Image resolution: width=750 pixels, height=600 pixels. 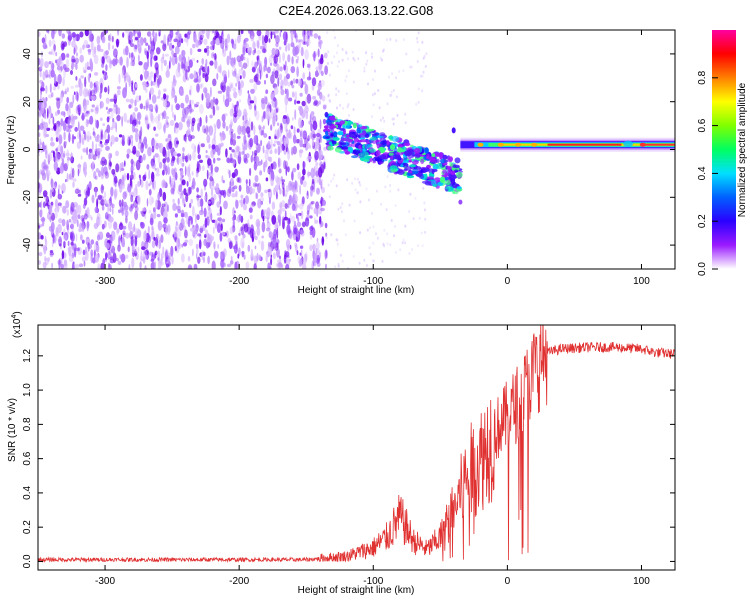 What do you see at coordinates (724, 149) in the screenshot?
I see `colorbar-gradient` at bounding box center [724, 149].